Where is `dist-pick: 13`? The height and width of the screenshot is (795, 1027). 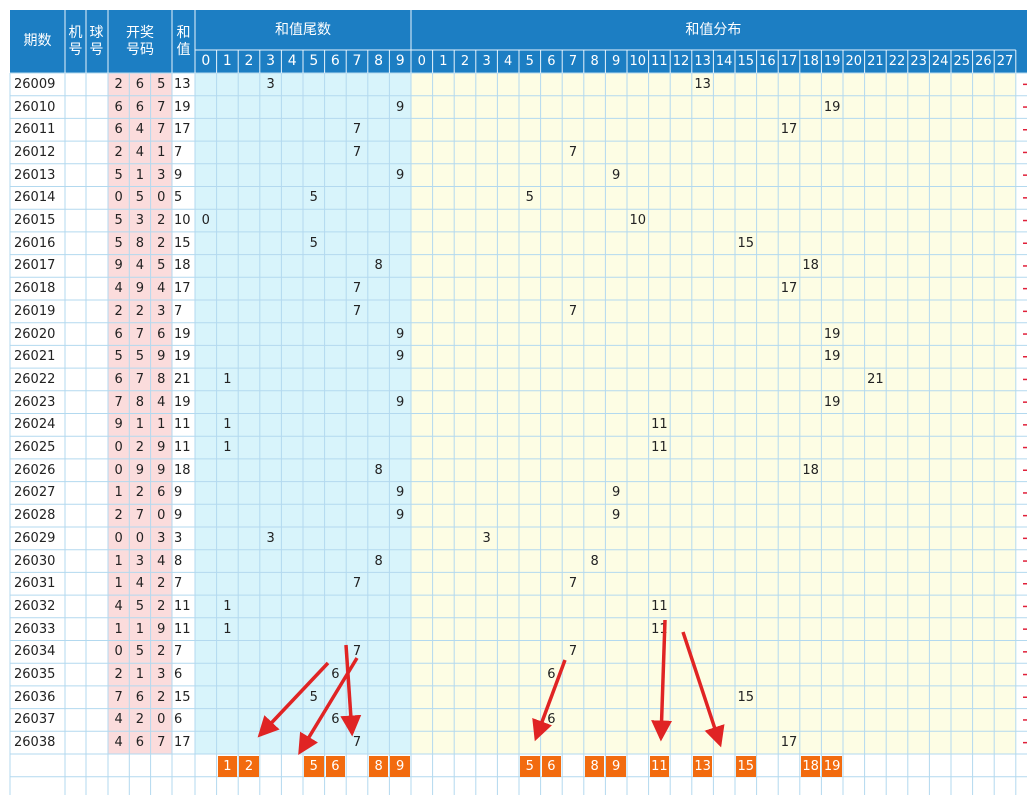 dist-pick: 13 is located at coordinates (702, 766).